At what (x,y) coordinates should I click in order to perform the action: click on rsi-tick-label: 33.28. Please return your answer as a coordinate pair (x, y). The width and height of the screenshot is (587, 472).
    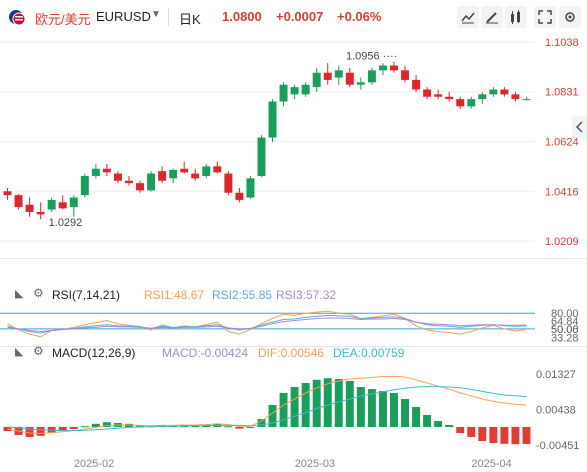
    Looking at the image, I should click on (565, 339).